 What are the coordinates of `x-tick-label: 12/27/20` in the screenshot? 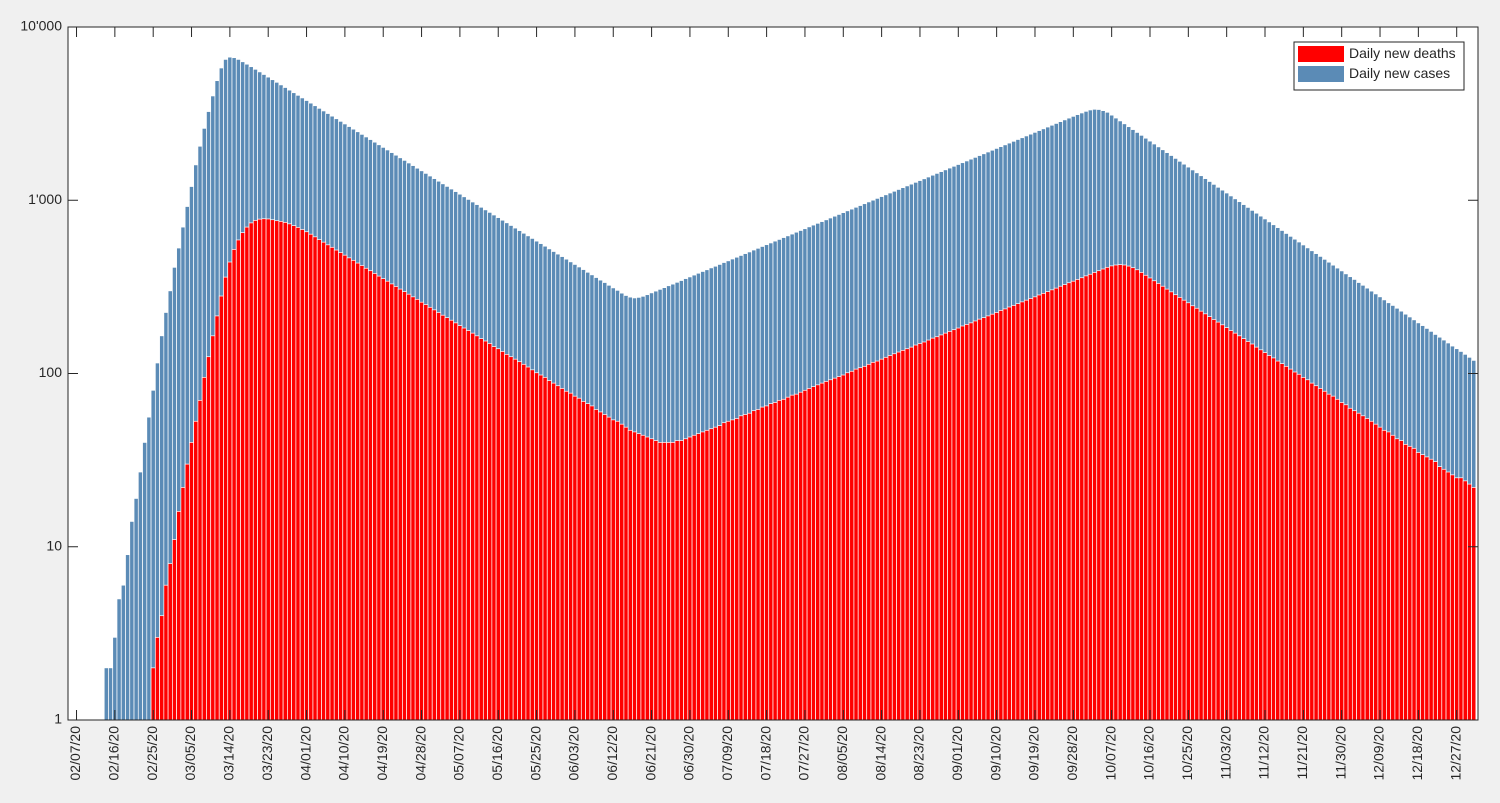 It's located at (1455, 753).